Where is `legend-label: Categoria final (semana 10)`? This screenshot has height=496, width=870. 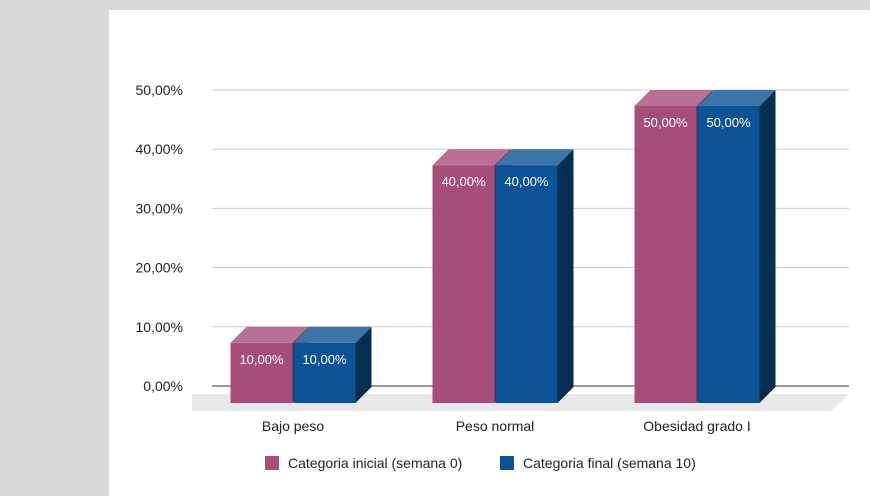
legend-label: Categoria final (semana 10) is located at coordinates (609, 463).